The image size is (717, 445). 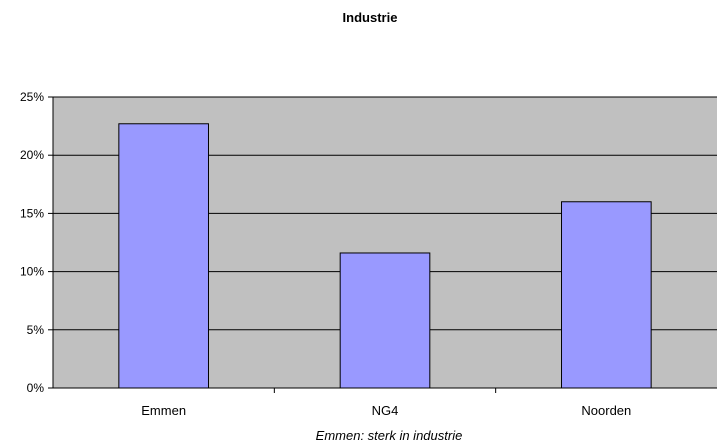 What do you see at coordinates (163, 410) in the screenshot?
I see `x-category-label: Emmen` at bounding box center [163, 410].